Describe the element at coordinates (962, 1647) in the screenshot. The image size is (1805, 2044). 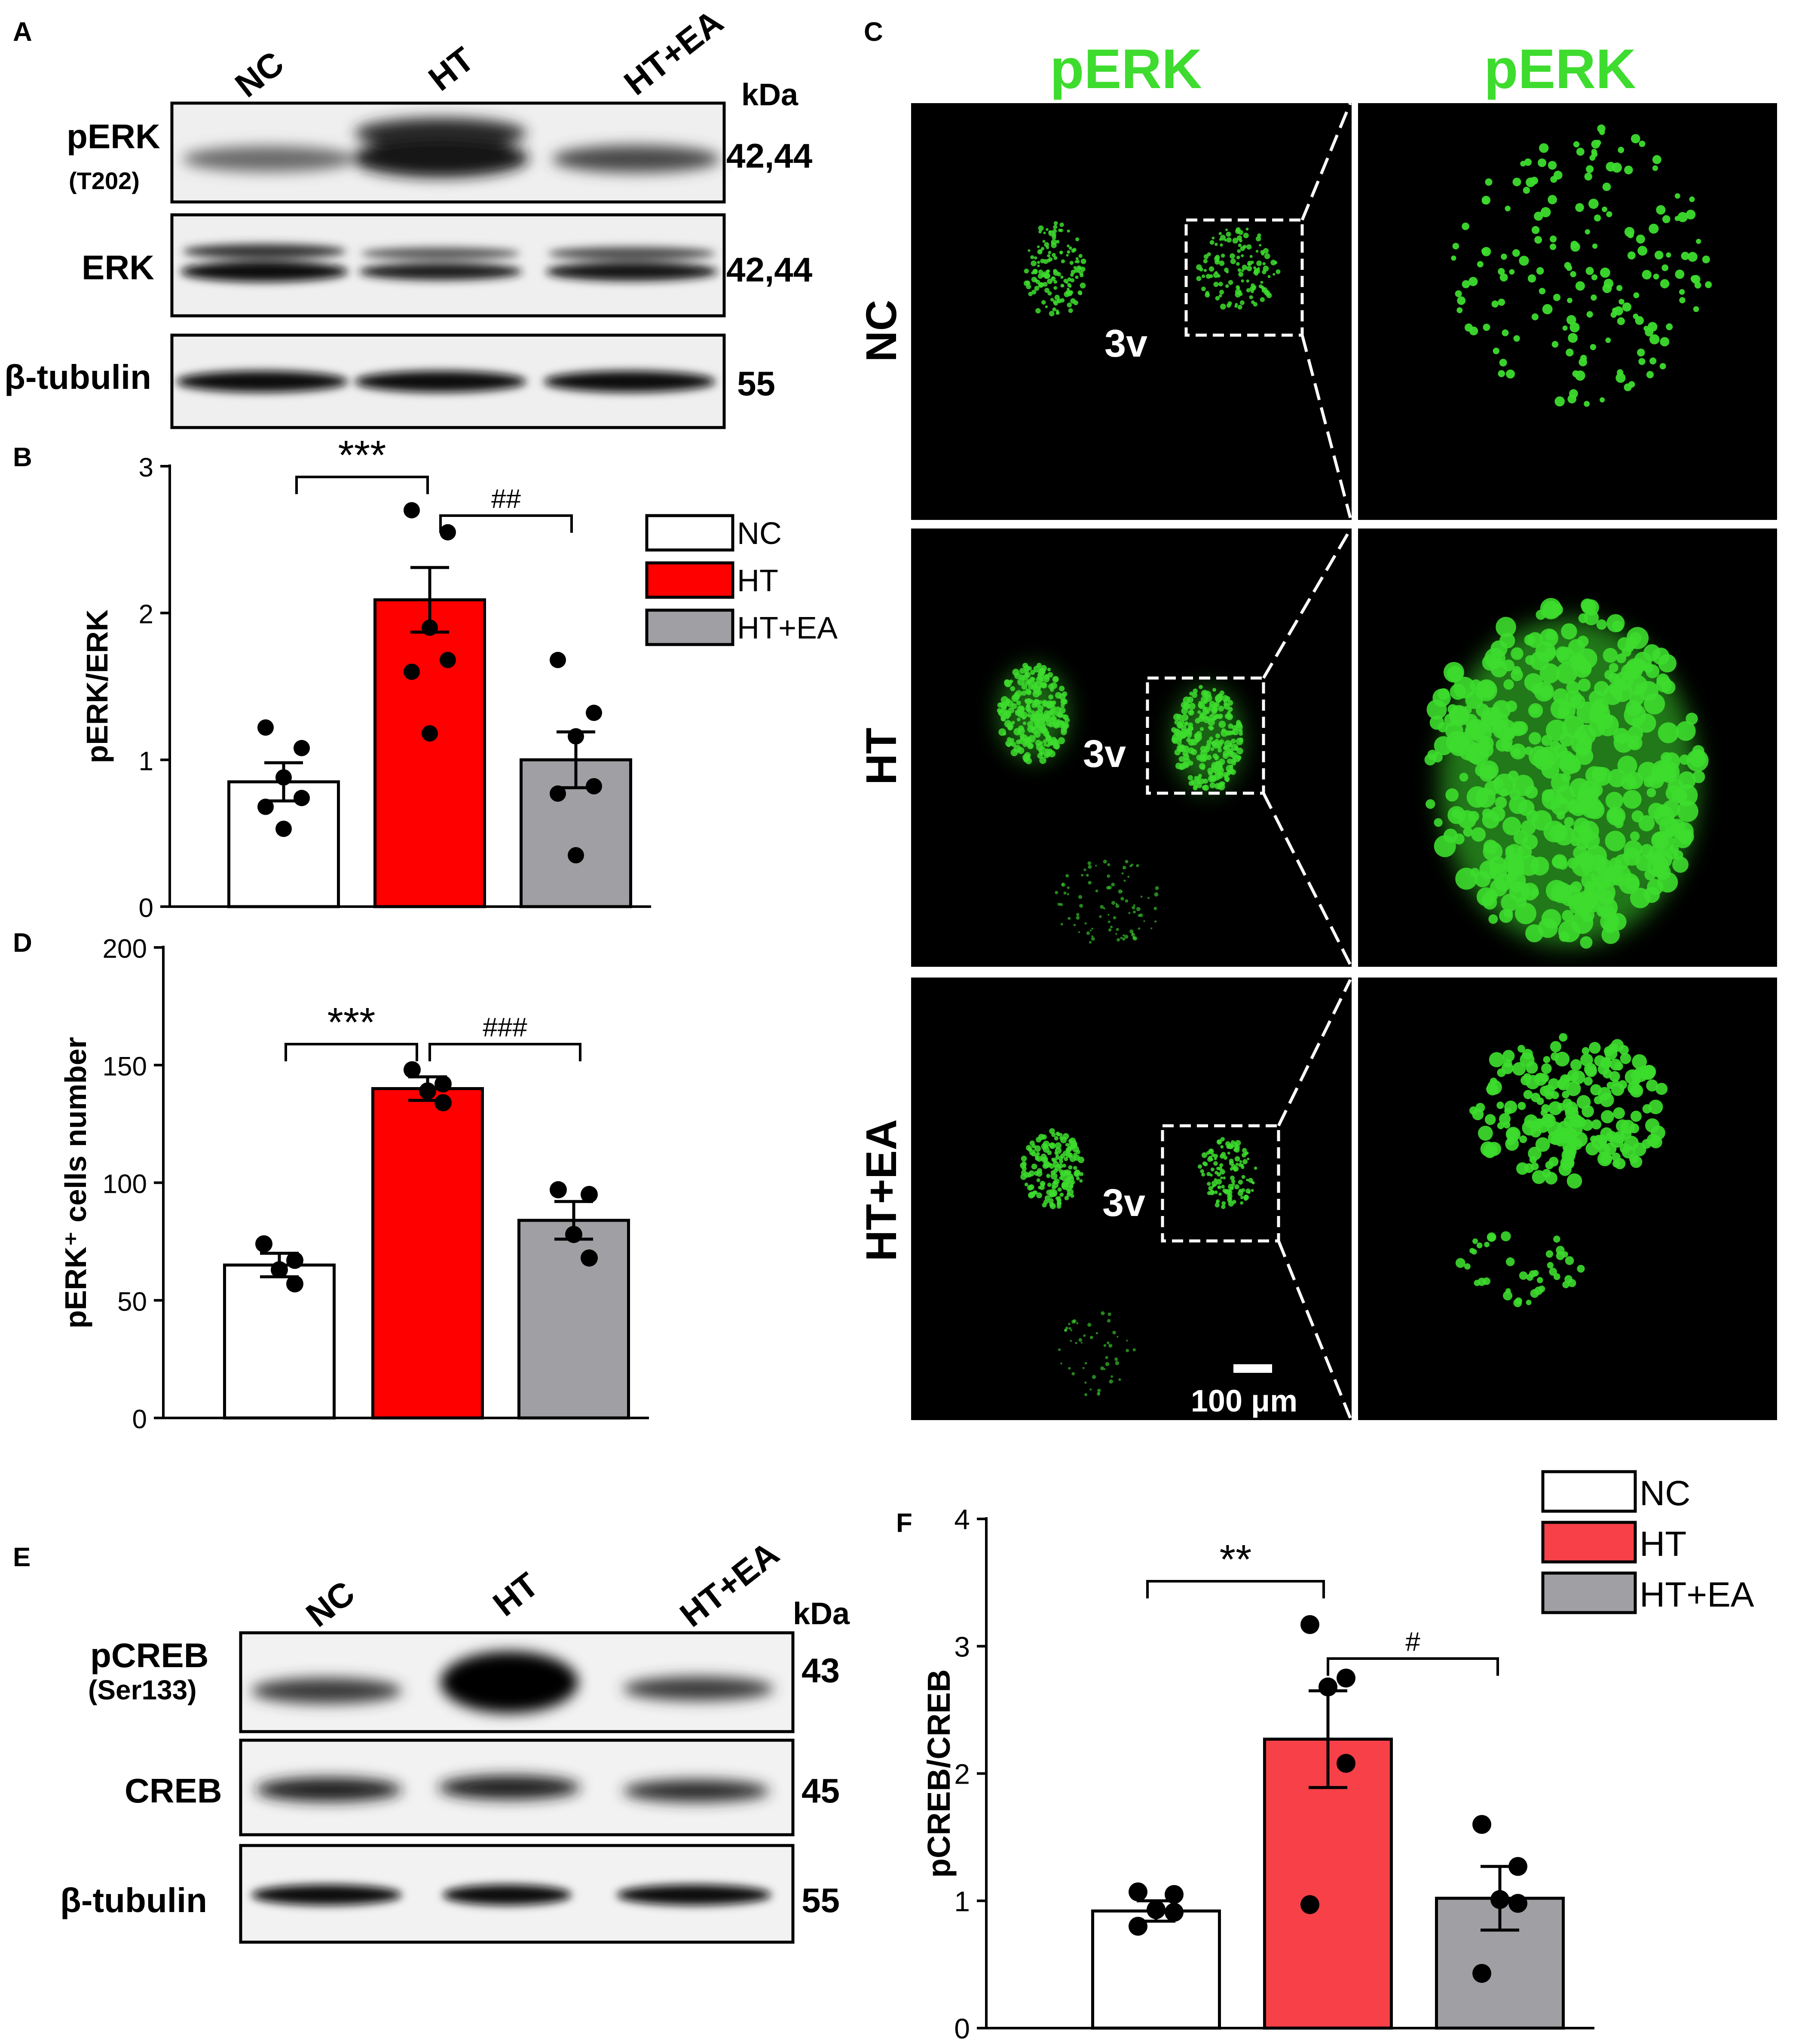
I see `y-tick-label: 3` at that location.